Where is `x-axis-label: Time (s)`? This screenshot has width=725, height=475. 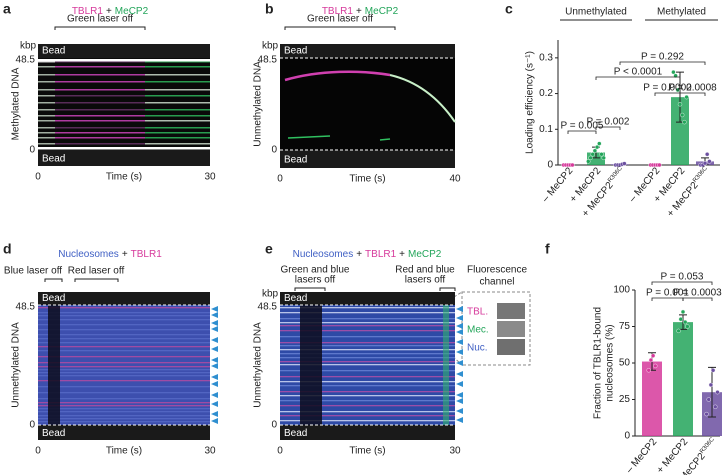 x-axis-label: Time (s) is located at coordinates (367, 179).